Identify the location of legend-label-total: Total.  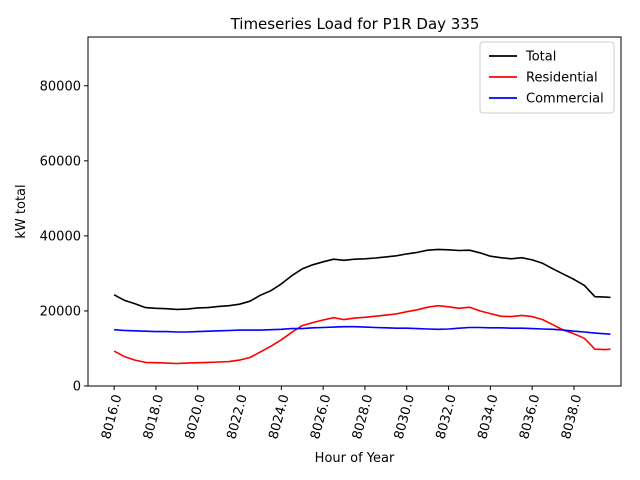
(540, 57).